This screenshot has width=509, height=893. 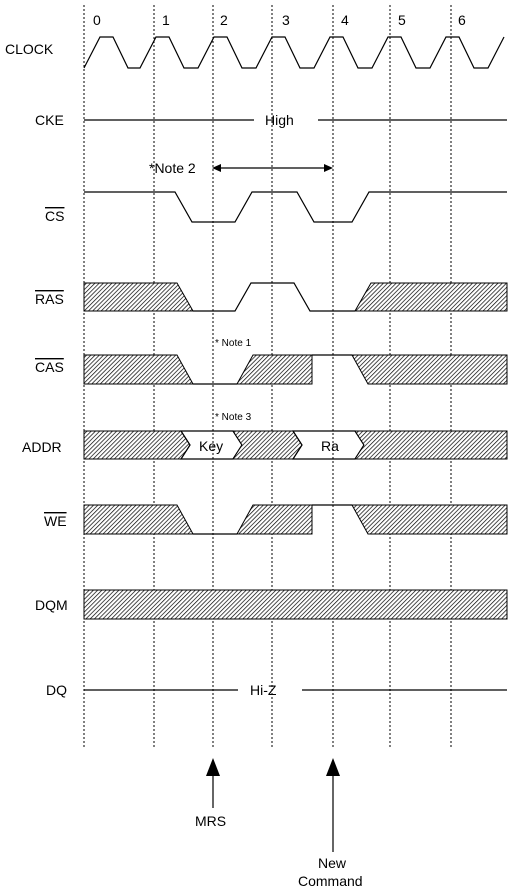 I want to click on signal-label-dqm: DQM, so click(x=51, y=605).